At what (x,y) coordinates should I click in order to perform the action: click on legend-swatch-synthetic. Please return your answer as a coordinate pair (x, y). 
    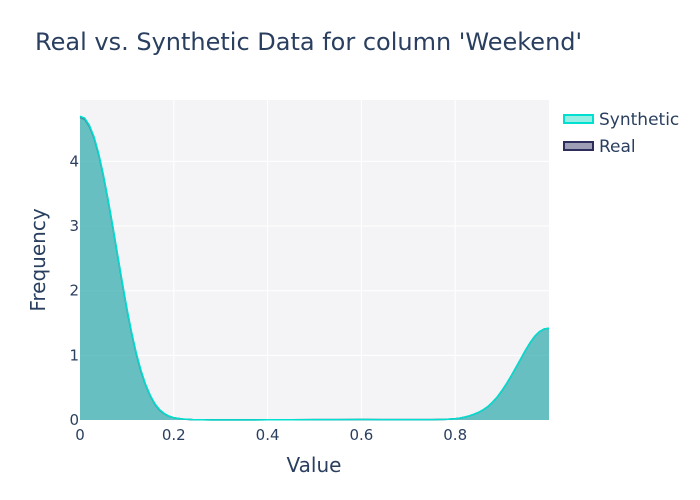
    Looking at the image, I should click on (578, 119).